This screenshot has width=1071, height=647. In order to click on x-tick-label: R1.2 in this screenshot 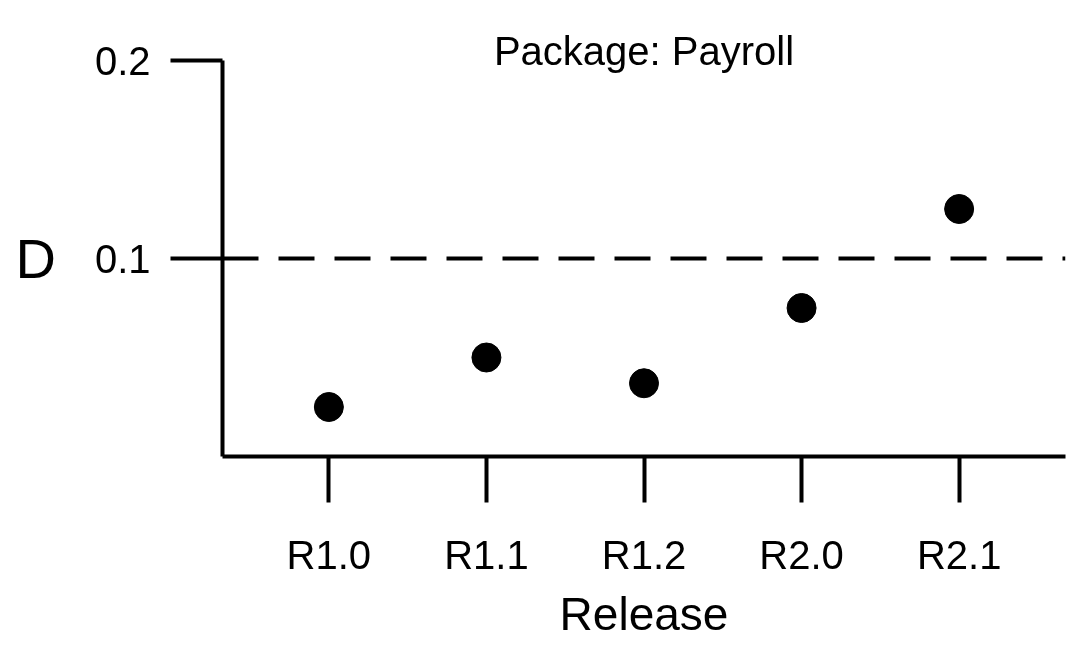, I will do `click(644, 554)`.